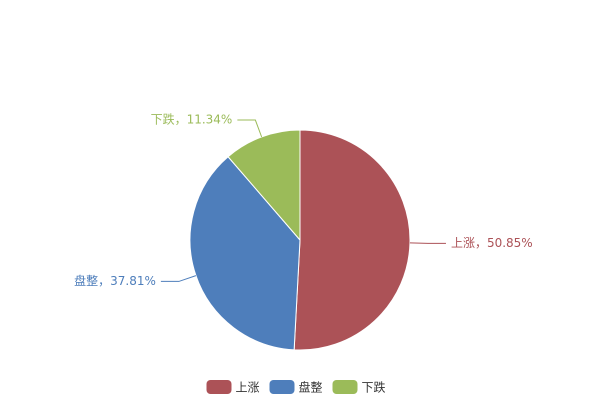 The width and height of the screenshot is (600, 400). Describe the element at coordinates (311, 387) in the screenshot. I see `legend-label: 盘整` at that location.